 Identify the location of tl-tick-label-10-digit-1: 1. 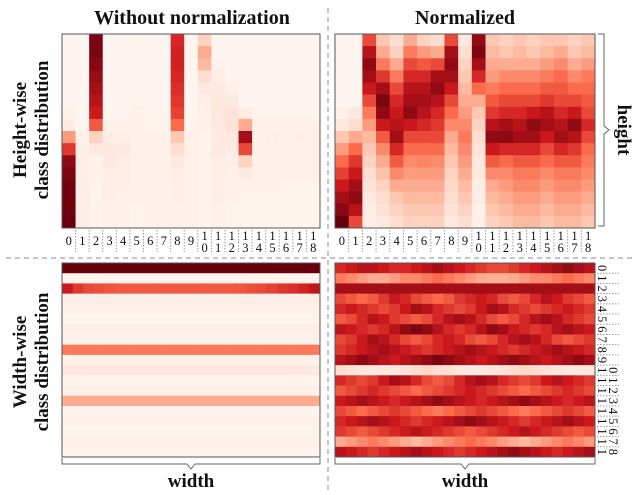
(204, 236).